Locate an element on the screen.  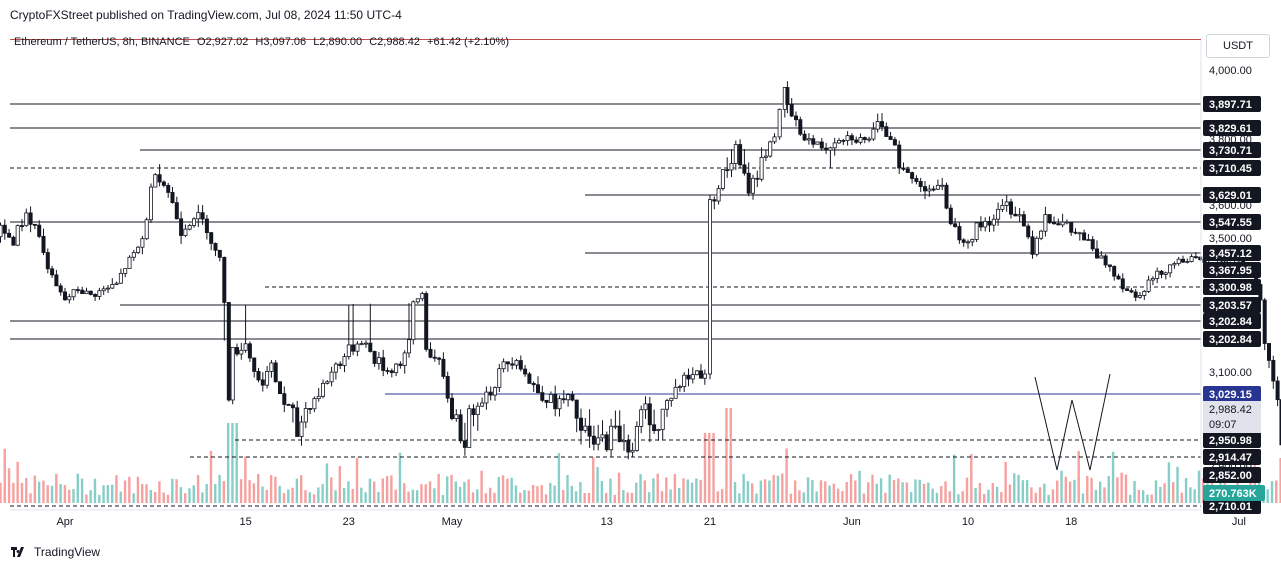
tradingview-logo-icon is located at coordinates (17, 552).